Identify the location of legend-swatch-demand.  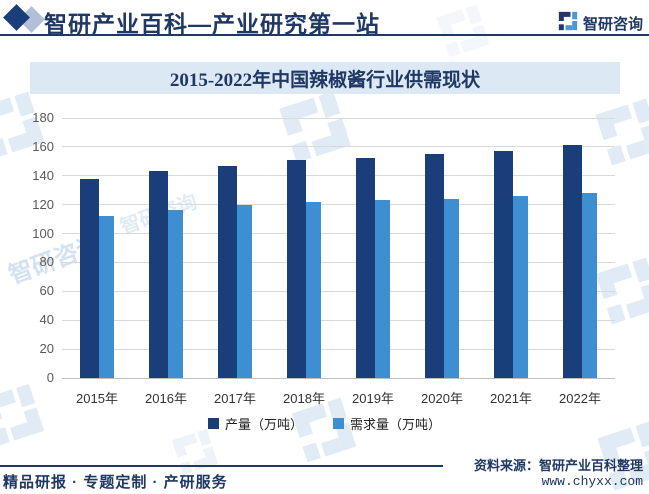
(338, 423).